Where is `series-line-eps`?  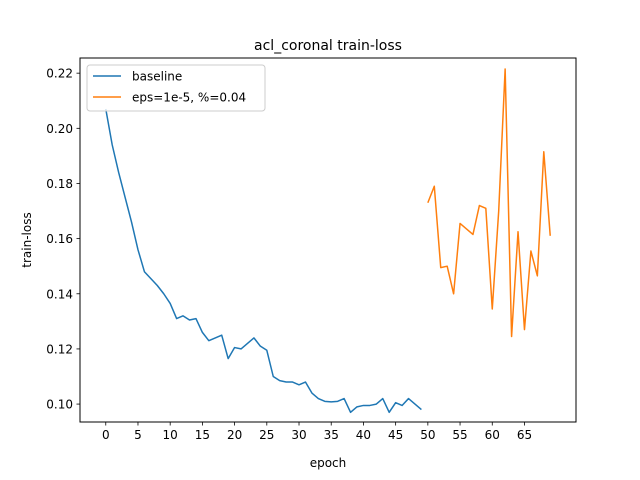
series-line-eps is located at coordinates (489, 203).